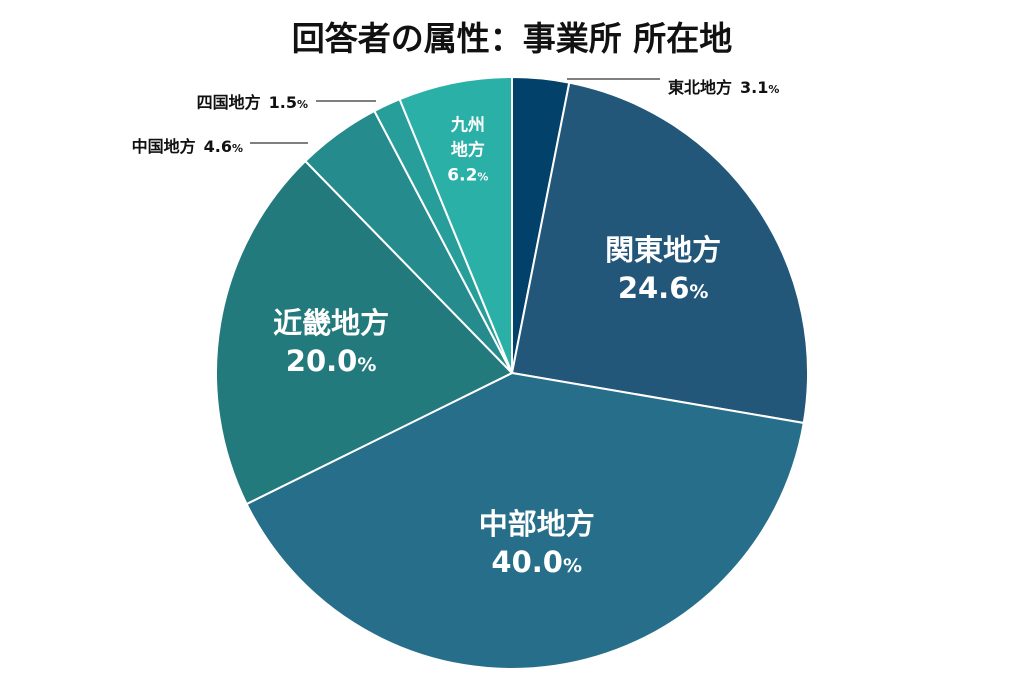 The height and width of the screenshot is (682, 1024). I want to click on slice-label-value: 24.6%, so click(663, 288).